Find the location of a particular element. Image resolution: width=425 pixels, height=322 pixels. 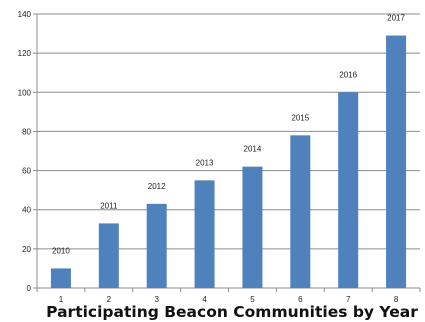

x-tick-label: 4 is located at coordinates (204, 299).